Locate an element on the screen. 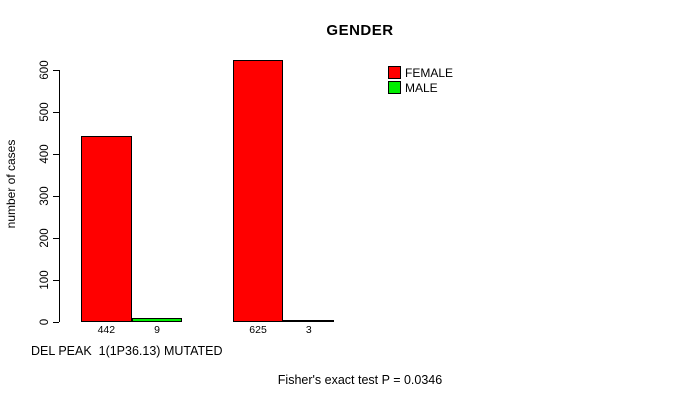  y-axis-line is located at coordinates (59, 196).